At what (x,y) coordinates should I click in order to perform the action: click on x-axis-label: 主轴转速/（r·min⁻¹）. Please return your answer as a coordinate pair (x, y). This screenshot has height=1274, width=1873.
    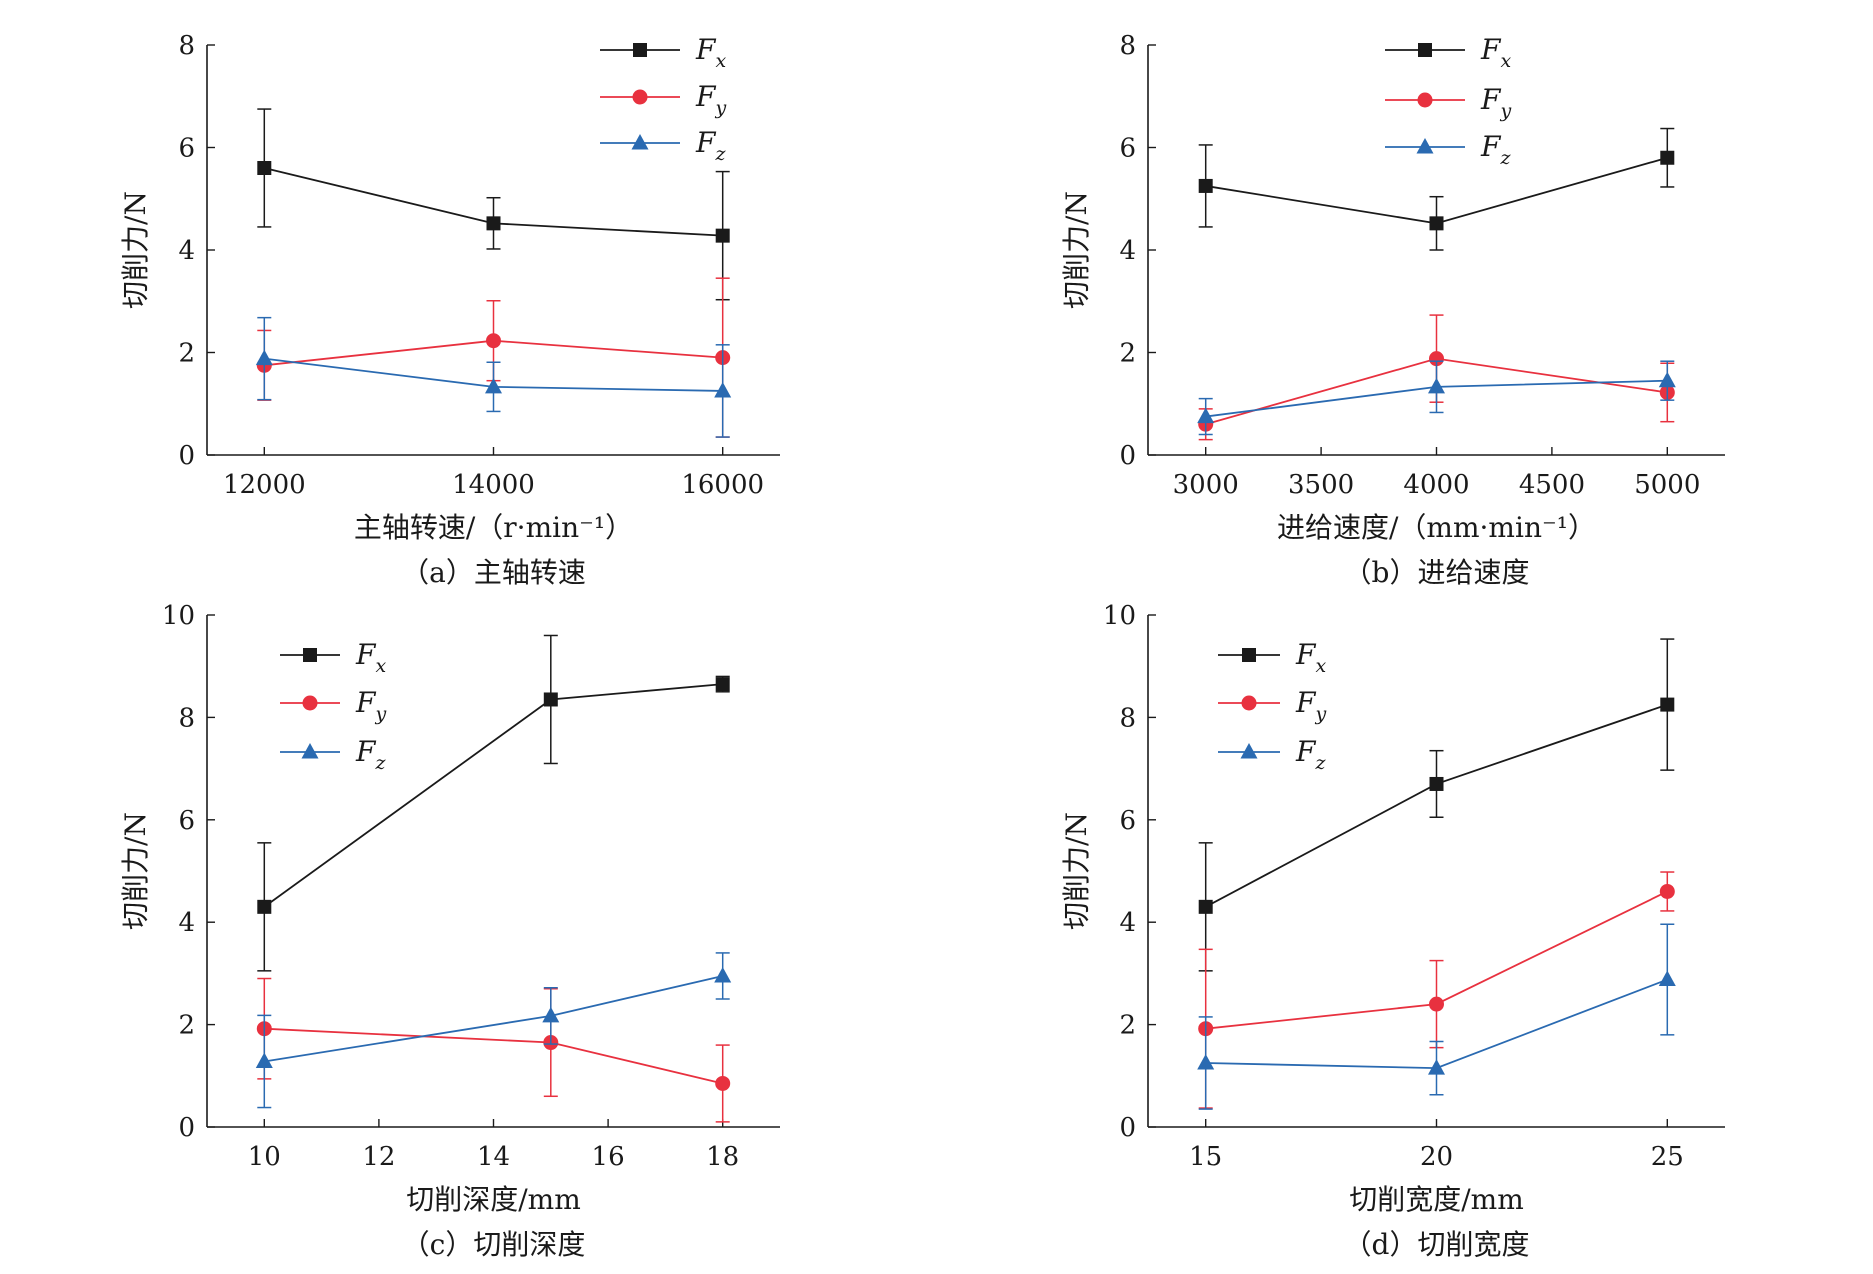
    Looking at the image, I should click on (493, 527).